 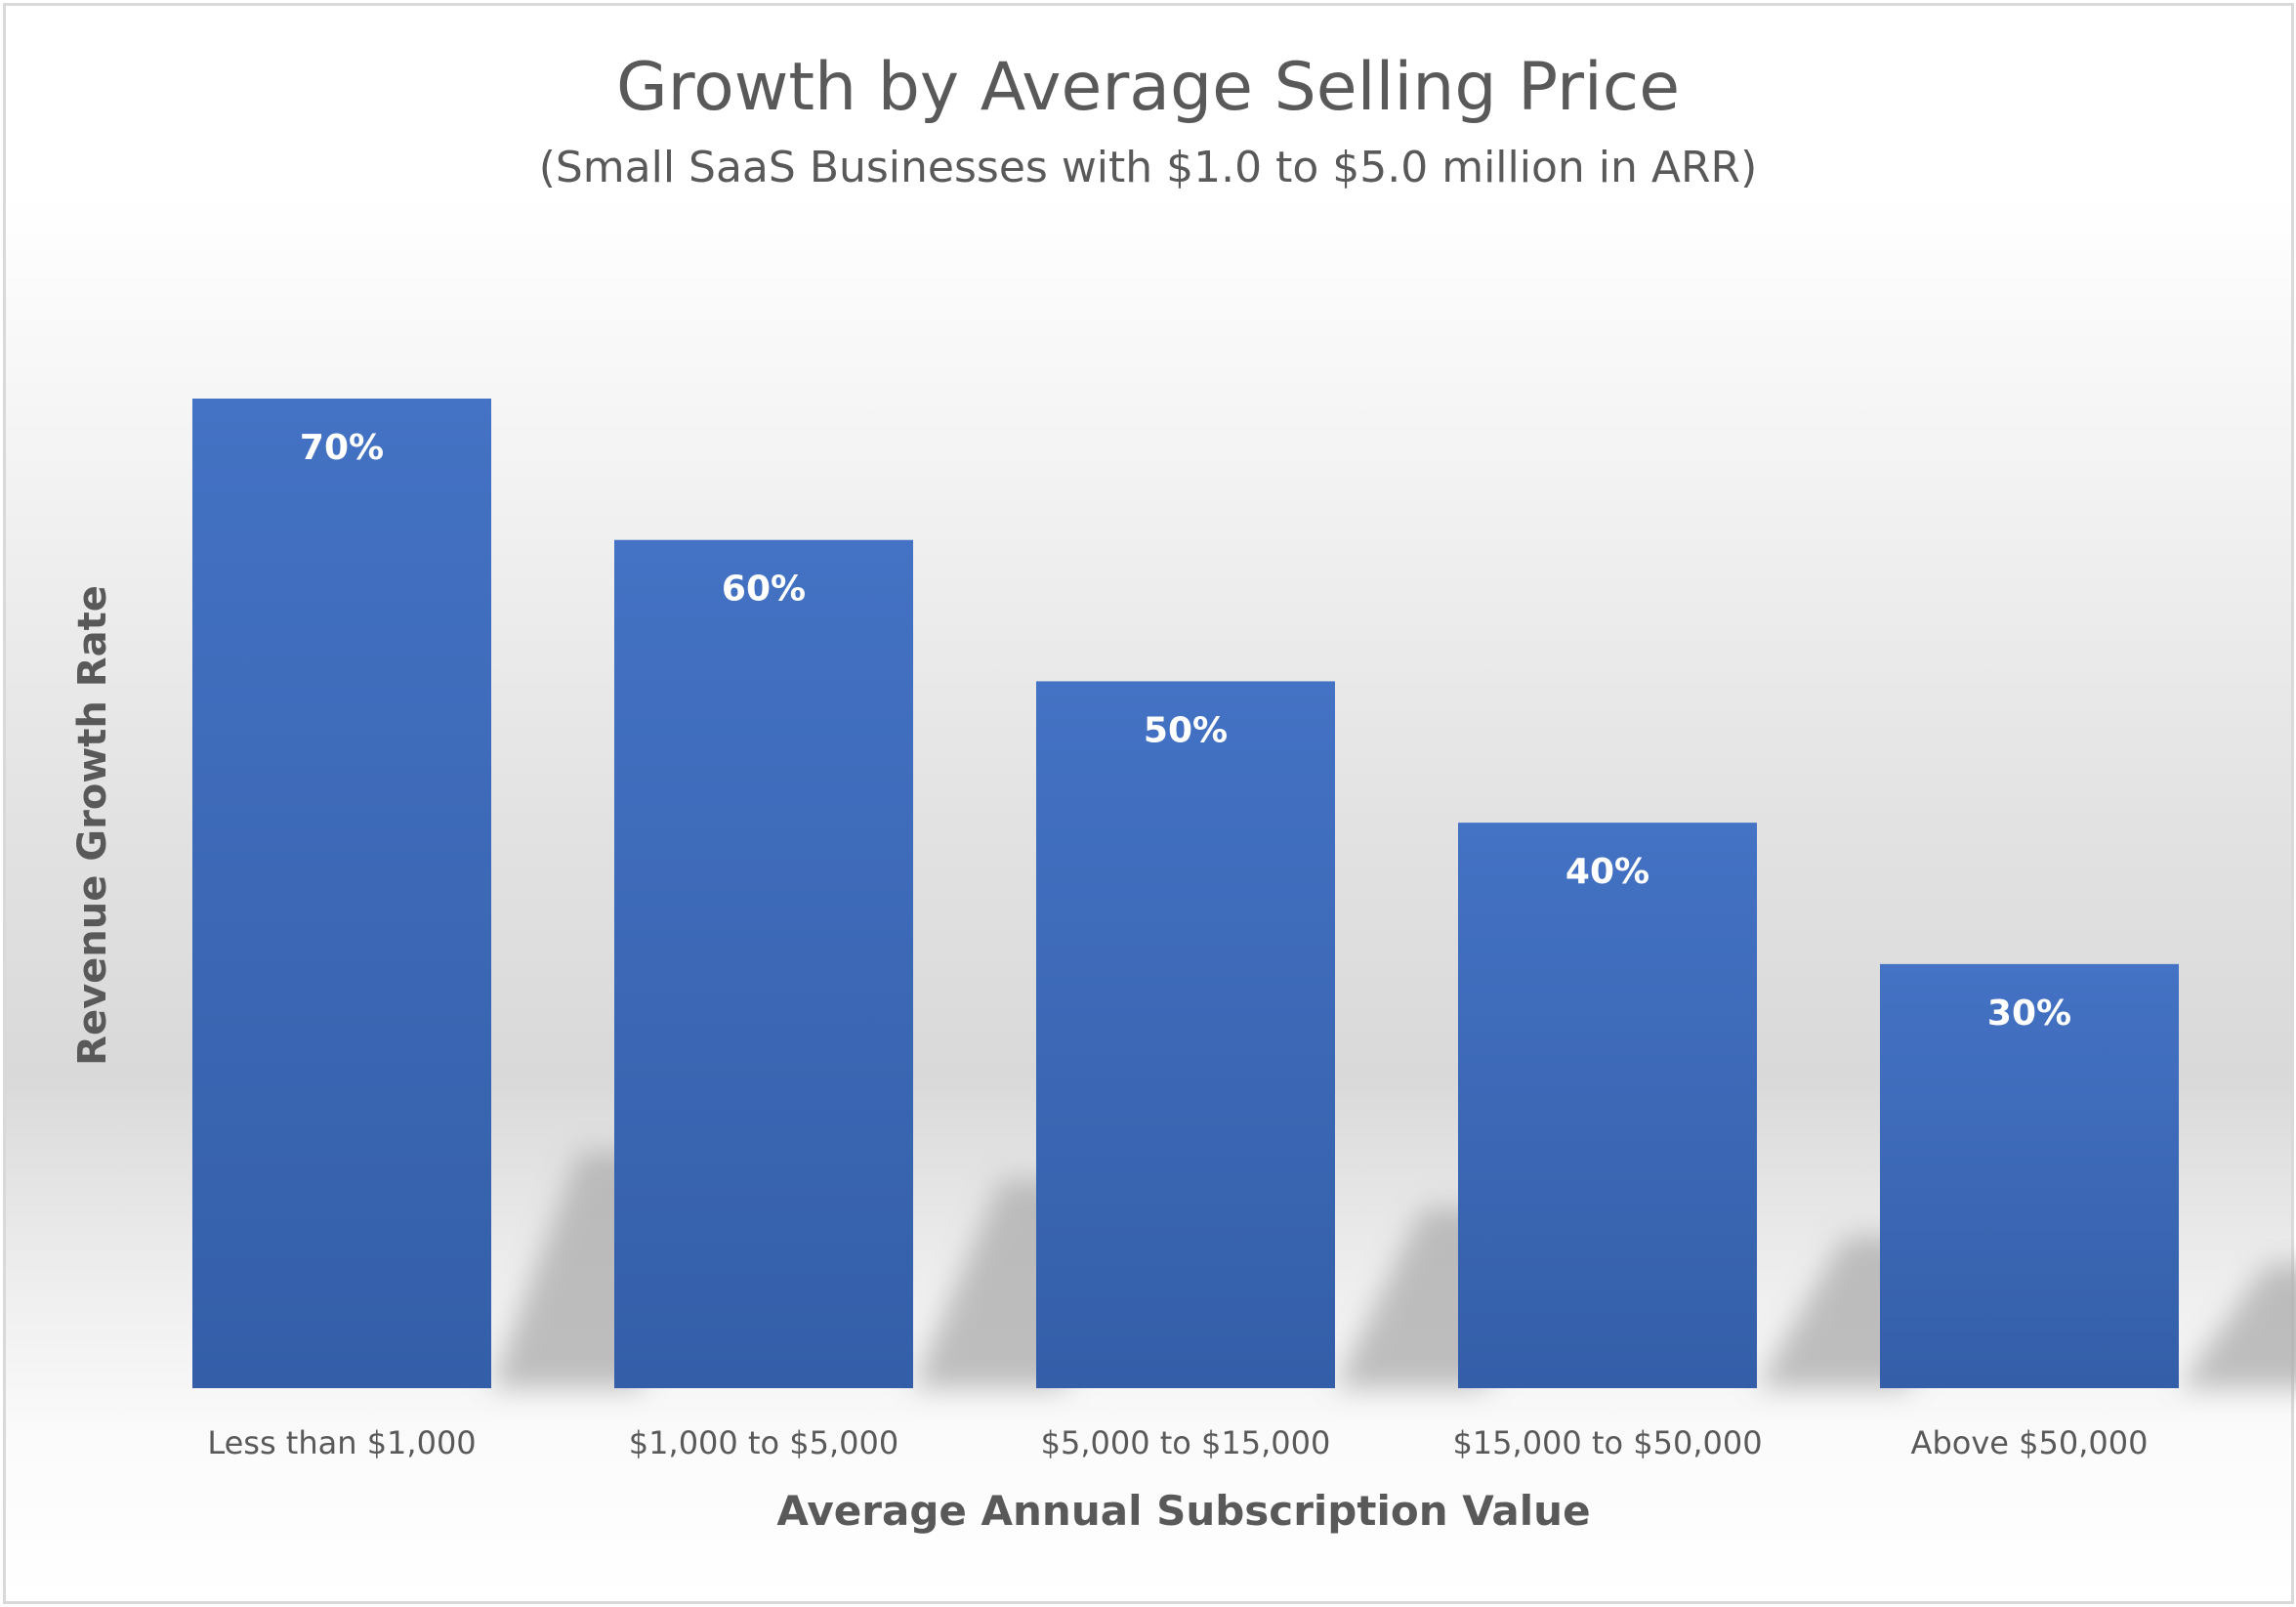 I want to click on data-label: 40%, so click(x=1607, y=872).